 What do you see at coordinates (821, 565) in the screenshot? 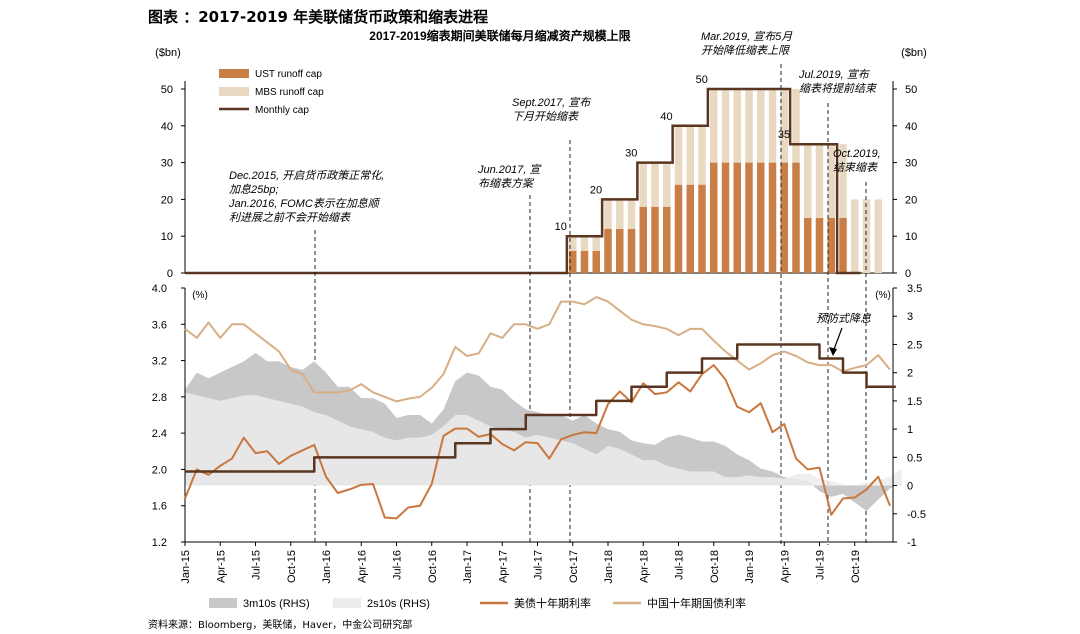
I see `x-tick-label: Jul-19` at bounding box center [821, 565].